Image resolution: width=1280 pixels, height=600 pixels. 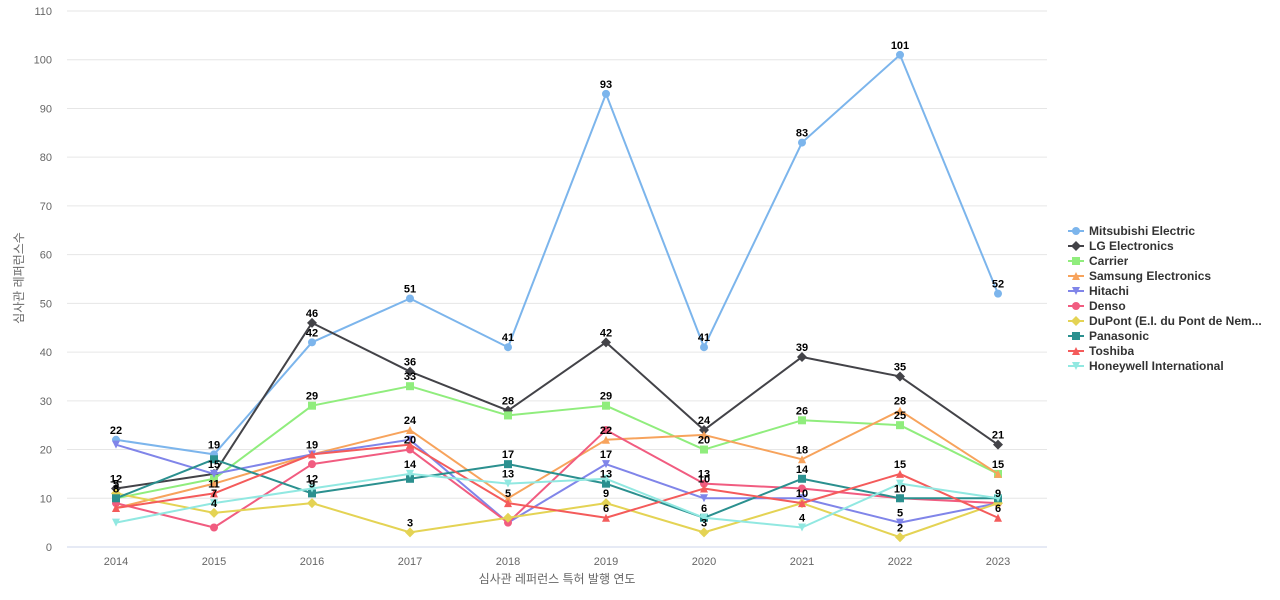 I want to click on data-label: 14, so click(x=802, y=470).